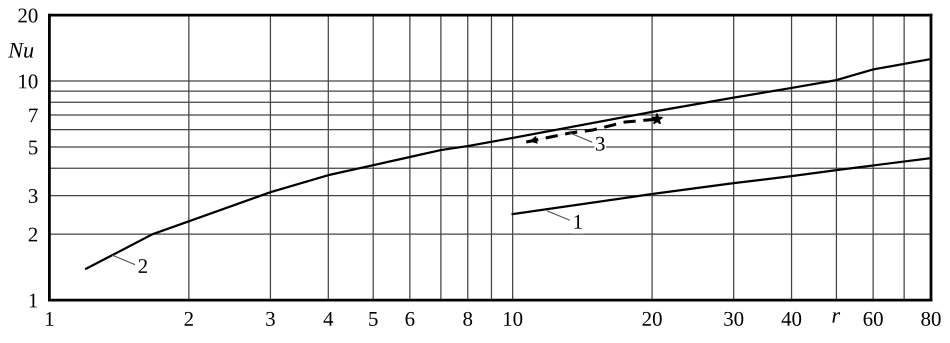 This screenshot has width=950, height=343. Describe the element at coordinates (270, 319) in the screenshot. I see `x-tick-label: 3` at that location.